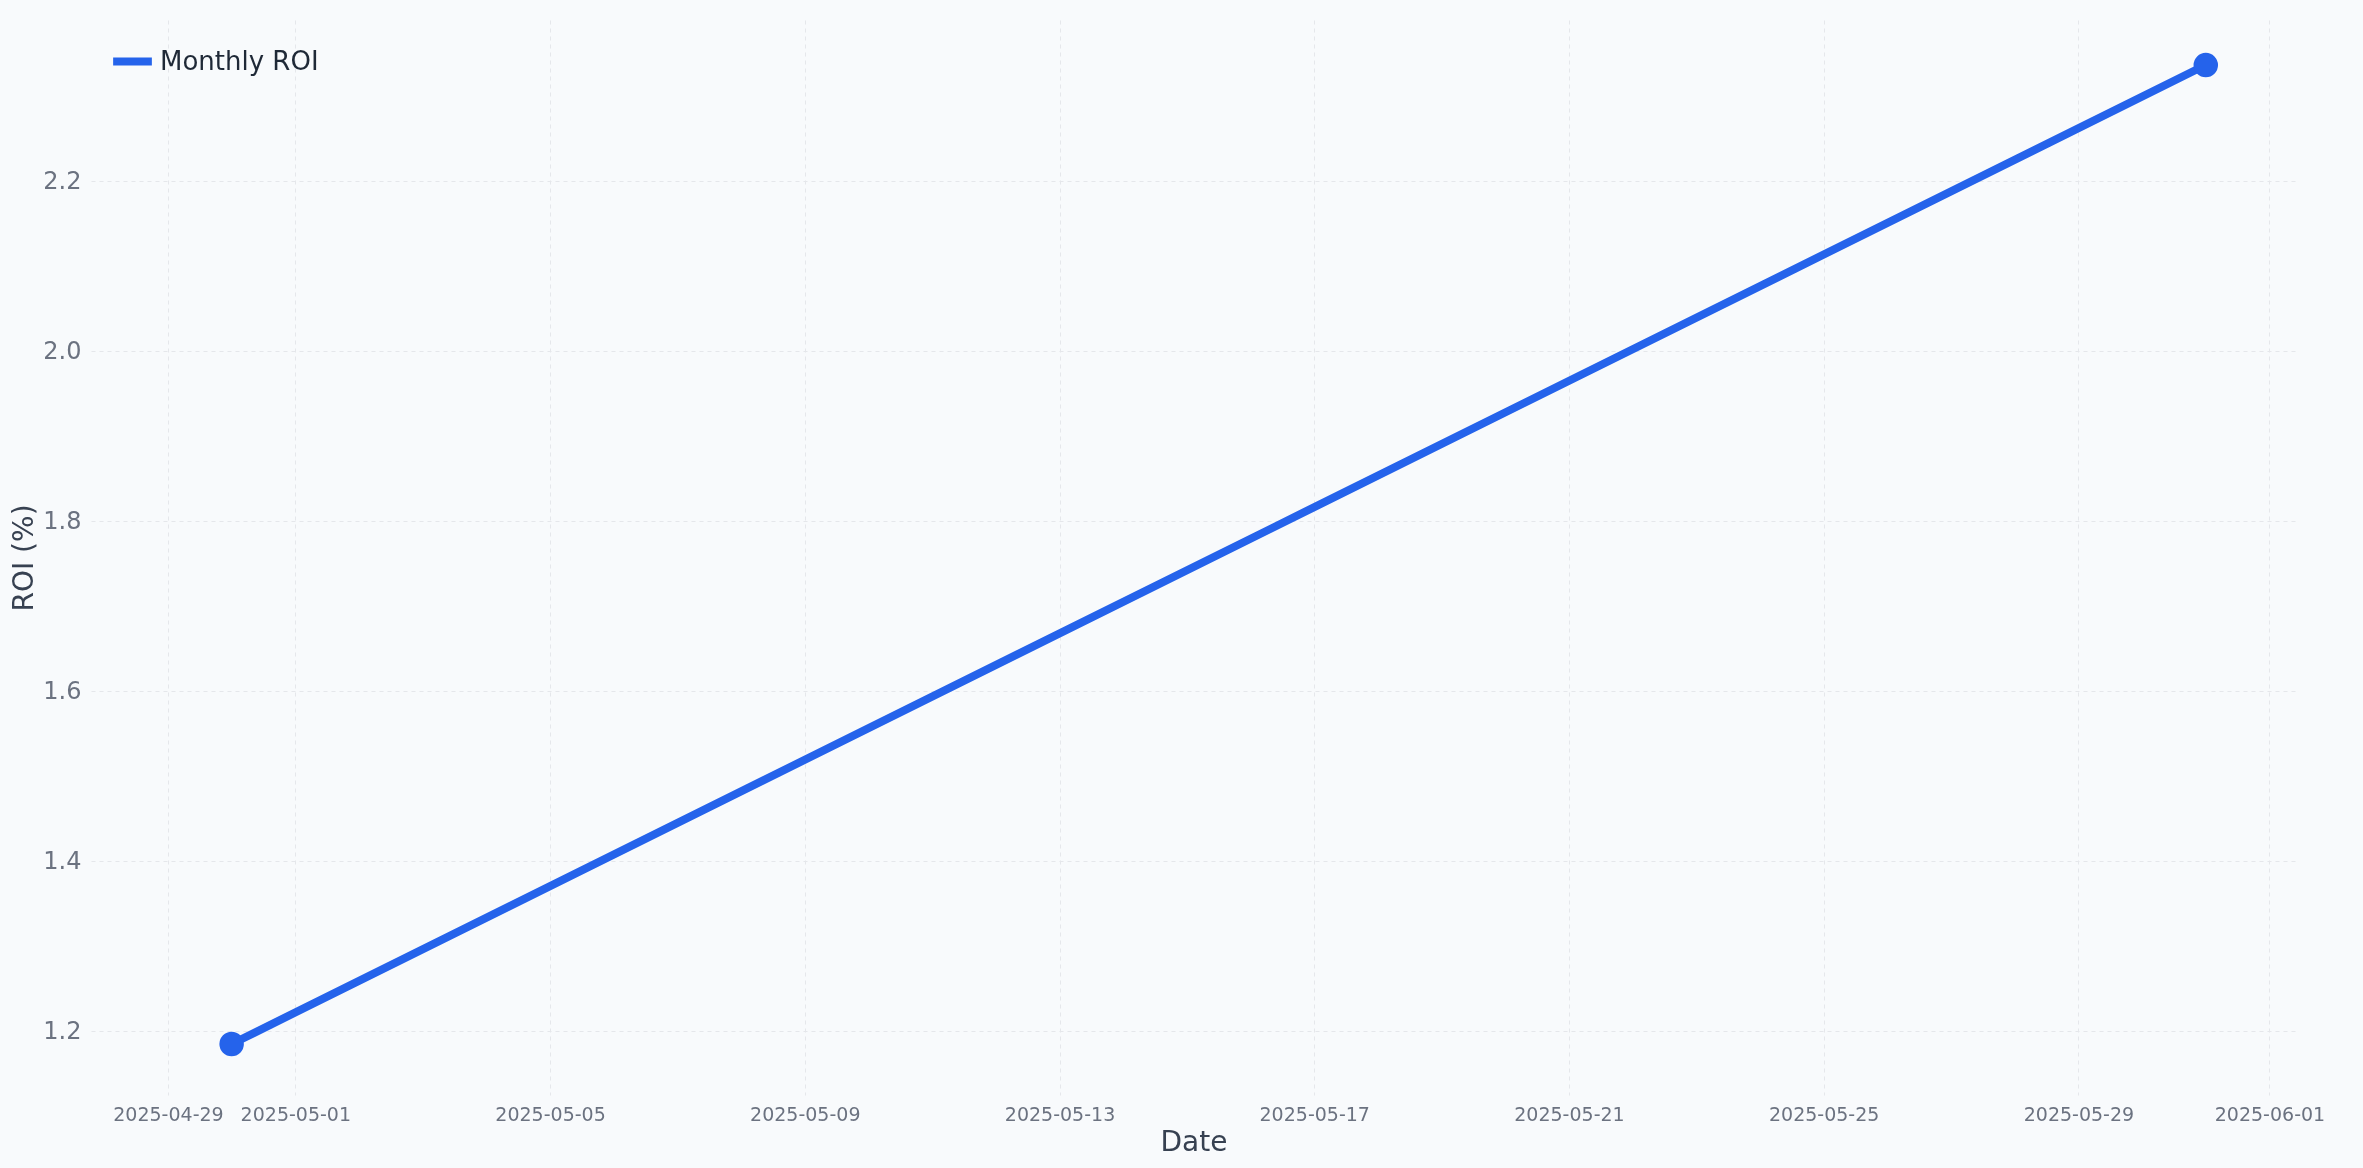 The image size is (2363, 1168). Describe the element at coordinates (1194, 1141) in the screenshot. I see `x-axis-title: Date` at that location.